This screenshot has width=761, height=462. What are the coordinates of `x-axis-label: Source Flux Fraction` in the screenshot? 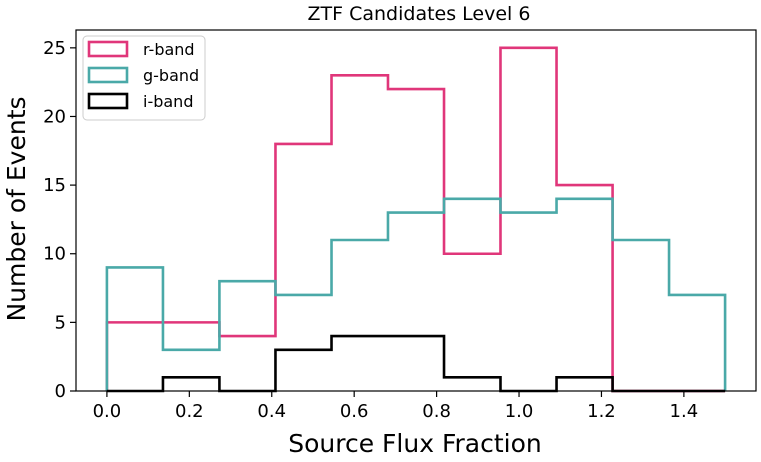 It's located at (415, 443).